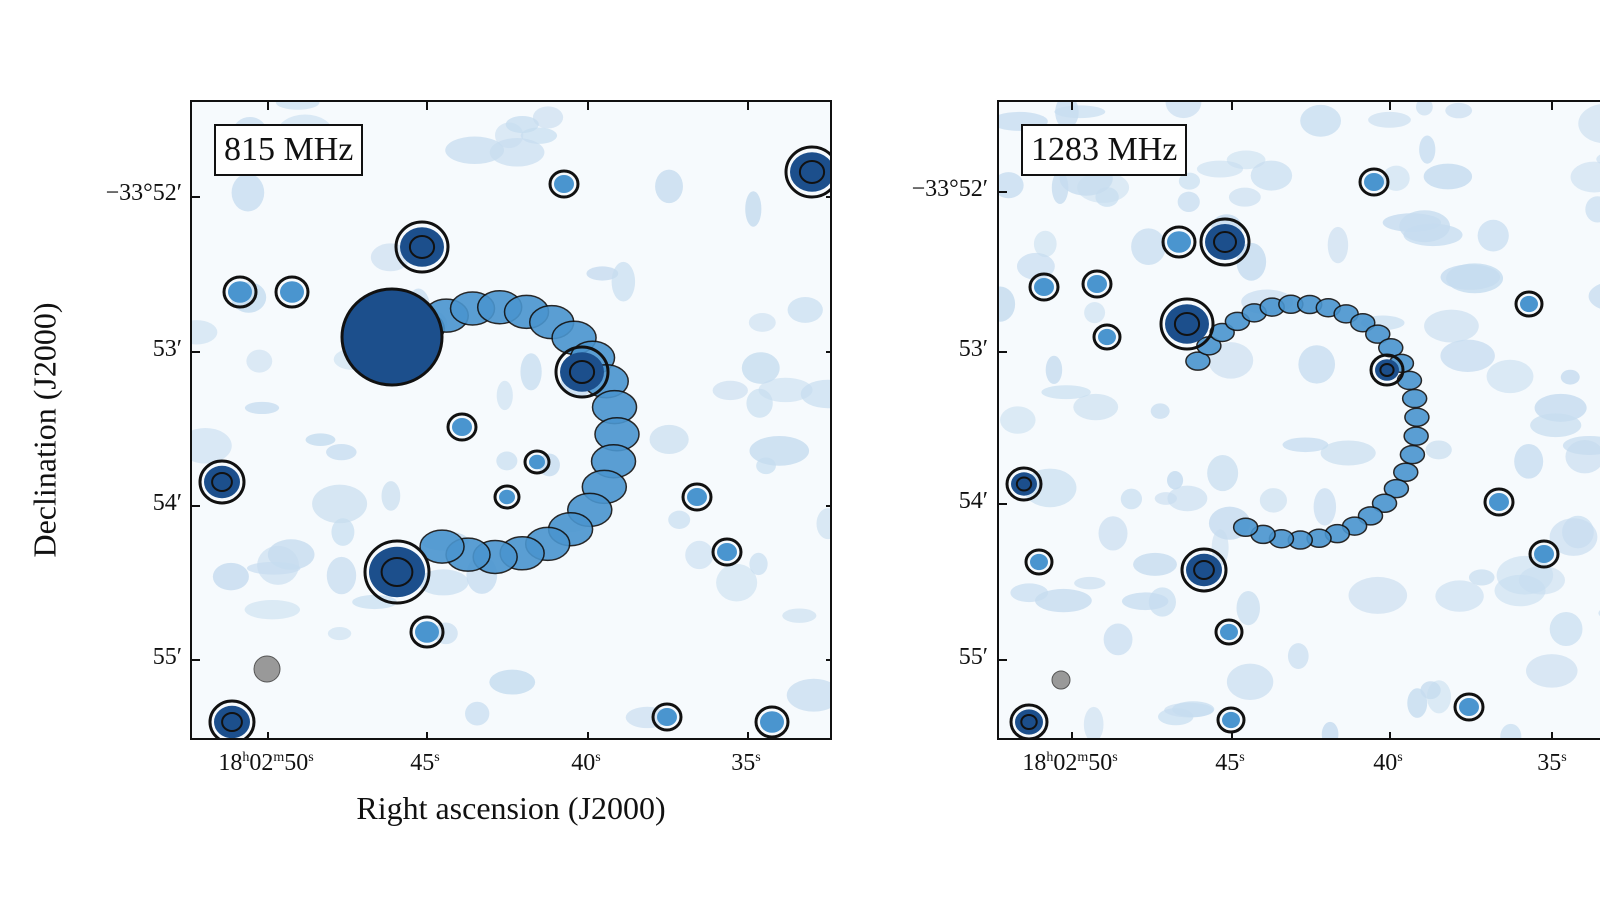 The width and height of the screenshot is (1600, 900). What do you see at coordinates (973, 657) in the screenshot?
I see `p2-ytick-55: 55′` at bounding box center [973, 657].